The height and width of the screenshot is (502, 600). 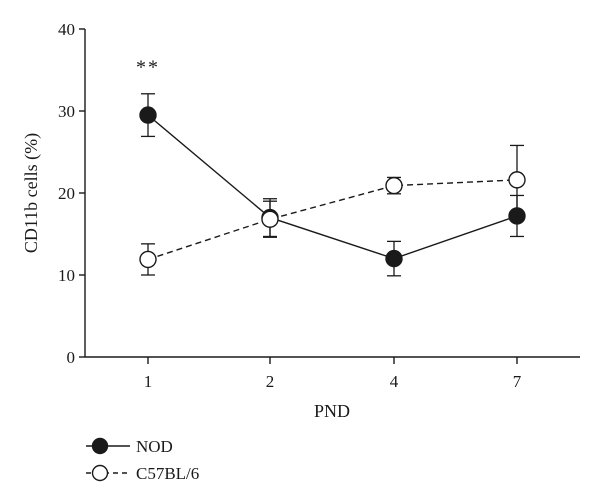 What do you see at coordinates (71, 357) in the screenshot?
I see `y-tick-label: 0` at bounding box center [71, 357].